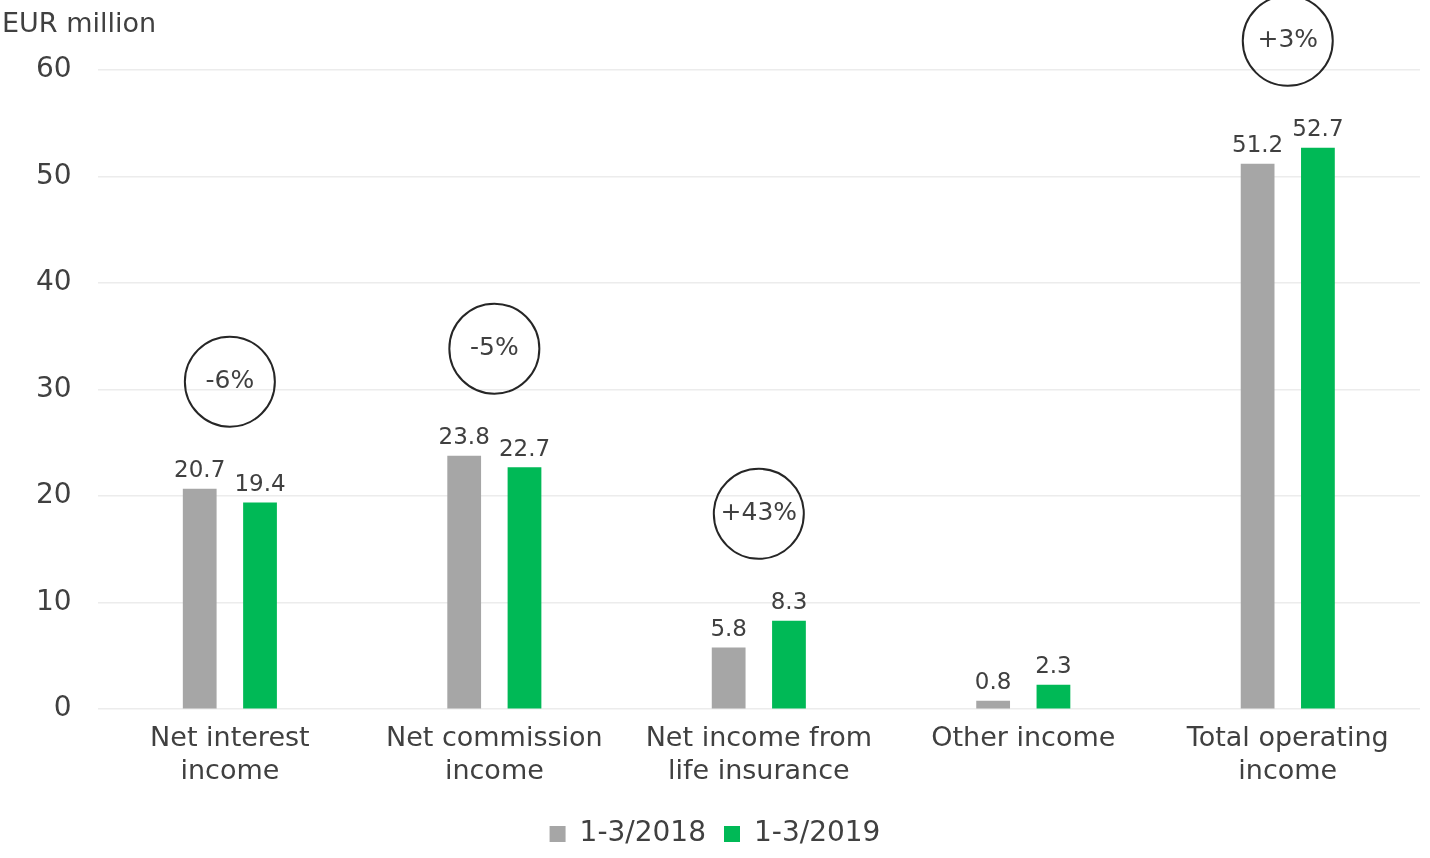 This screenshot has height=858, width=1430. I want to click on data-label: 23.8, so click(464, 436).